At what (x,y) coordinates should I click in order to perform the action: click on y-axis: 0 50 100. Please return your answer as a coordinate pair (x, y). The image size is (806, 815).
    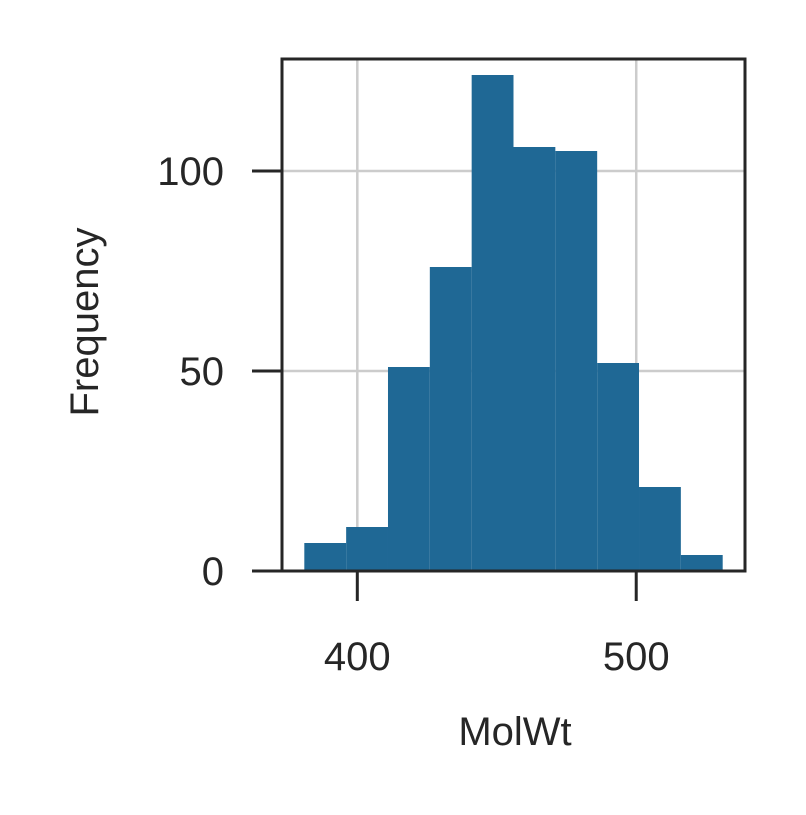
    Looking at the image, I should click on (219, 372).